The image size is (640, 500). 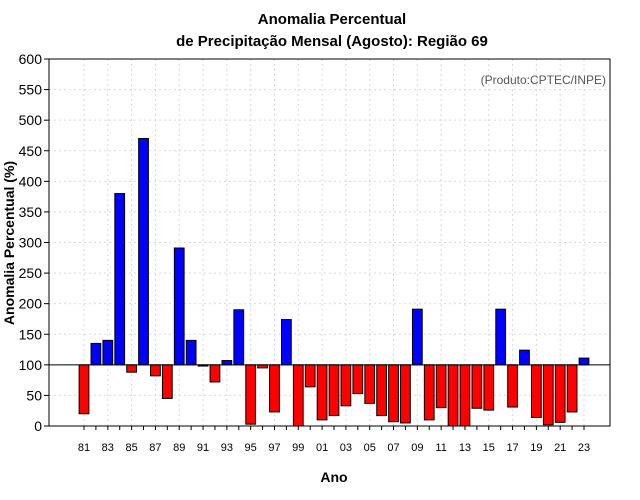 What do you see at coordinates (584, 448) in the screenshot?
I see `x-tick-label: 23` at bounding box center [584, 448].